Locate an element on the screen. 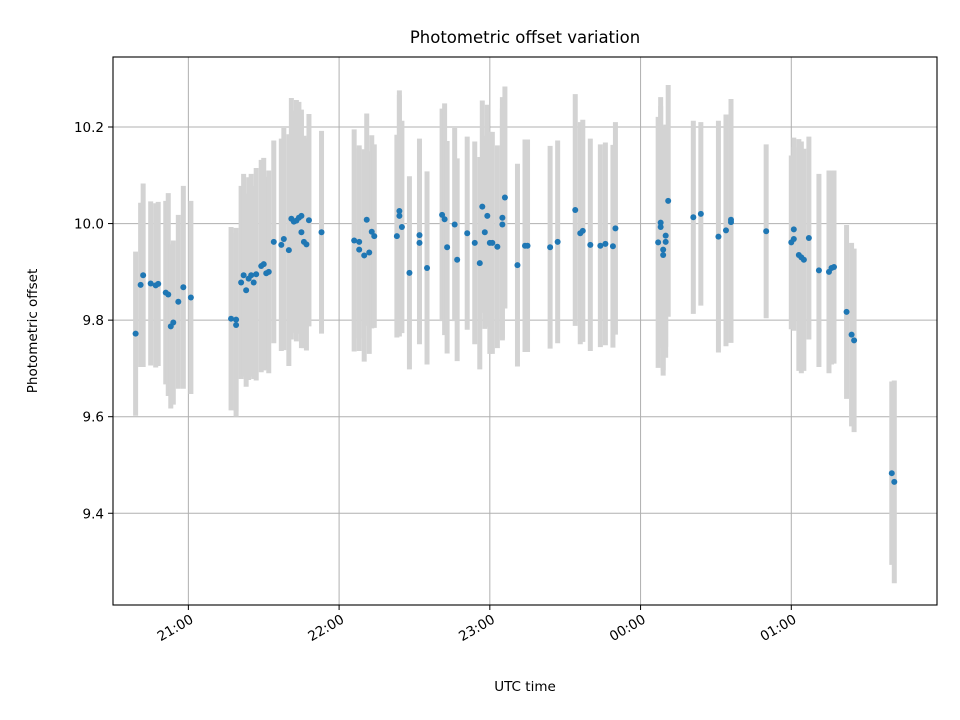 The width and height of the screenshot is (960, 720). y-axis-label: Photometric offset is located at coordinates (33, 331).